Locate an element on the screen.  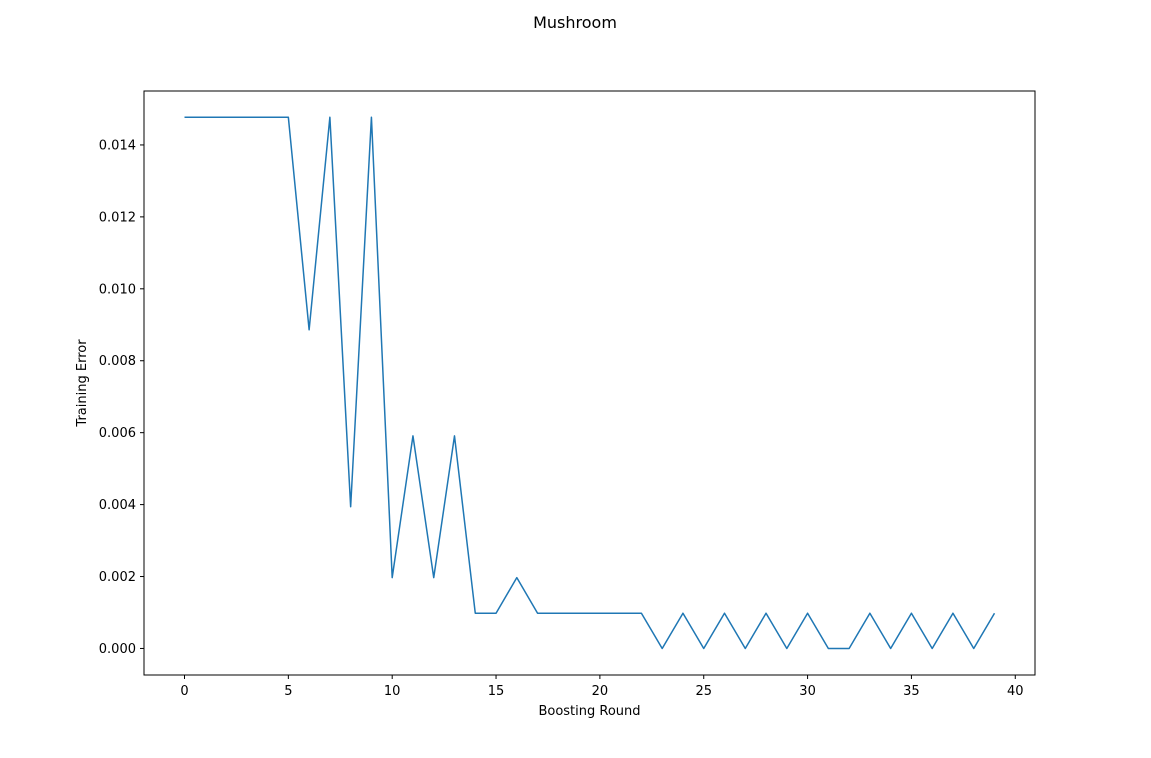
x-tick-label: 20 is located at coordinates (600, 691).